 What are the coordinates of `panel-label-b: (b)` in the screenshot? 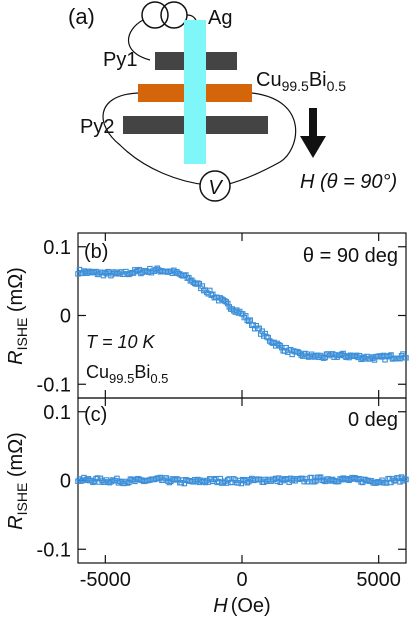 It's located at (96, 252).